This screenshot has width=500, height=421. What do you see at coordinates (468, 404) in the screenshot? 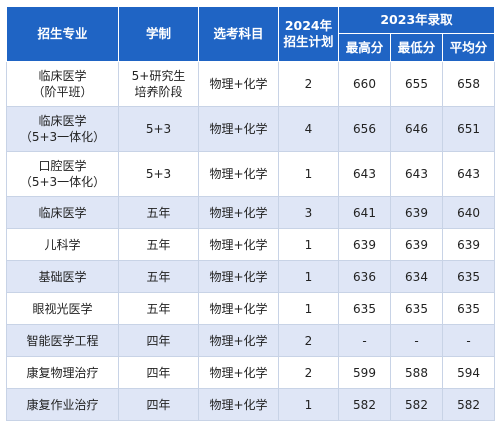
I see `cell-avg: 582` at bounding box center [468, 404].